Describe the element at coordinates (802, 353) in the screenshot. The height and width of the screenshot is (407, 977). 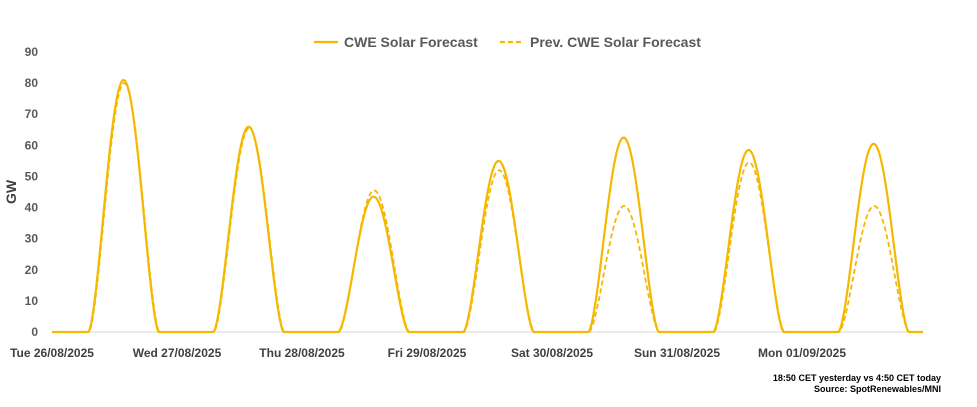
I see `x-tick-label: Mon 01/09/2025` at that location.